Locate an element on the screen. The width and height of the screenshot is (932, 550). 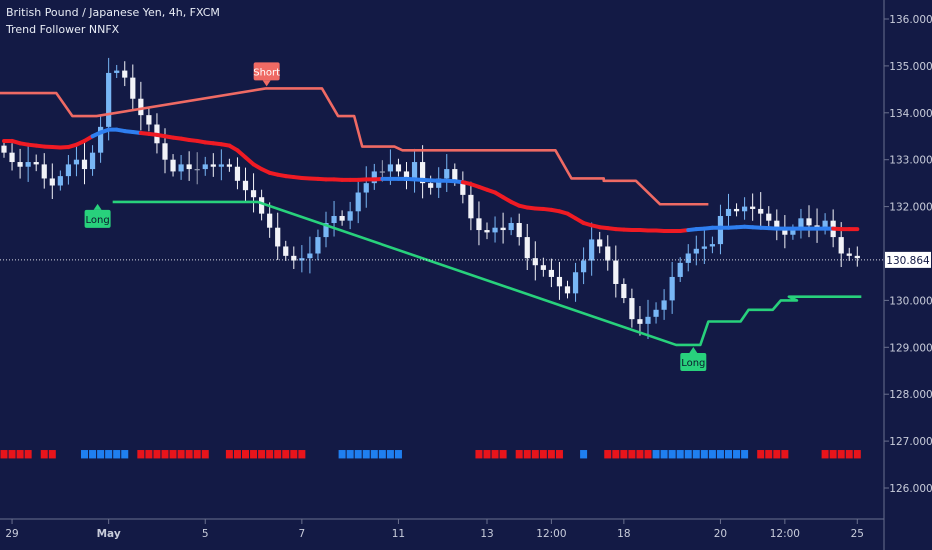
x-tick-label: 11 is located at coordinates (398, 534).